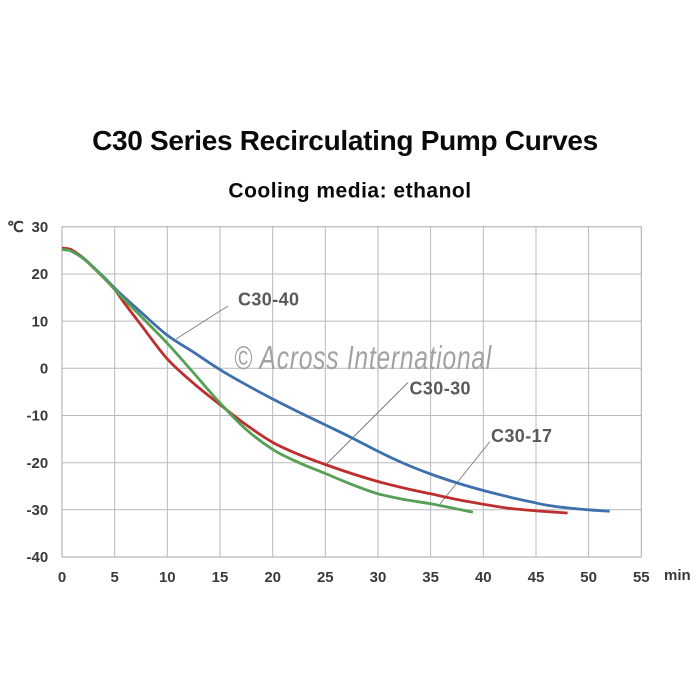  I want to click on svg-text: 25, so click(325, 577).